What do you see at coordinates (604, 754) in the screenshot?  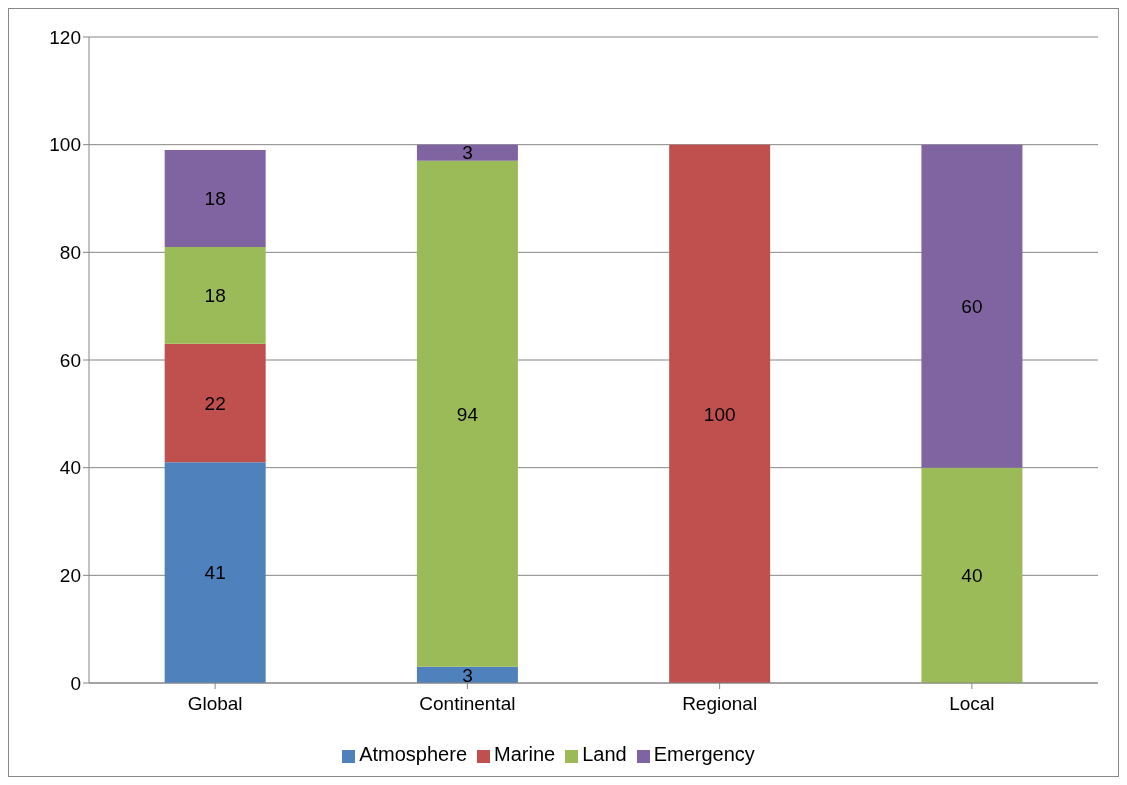 I see `legend-label: Land` at bounding box center [604, 754].